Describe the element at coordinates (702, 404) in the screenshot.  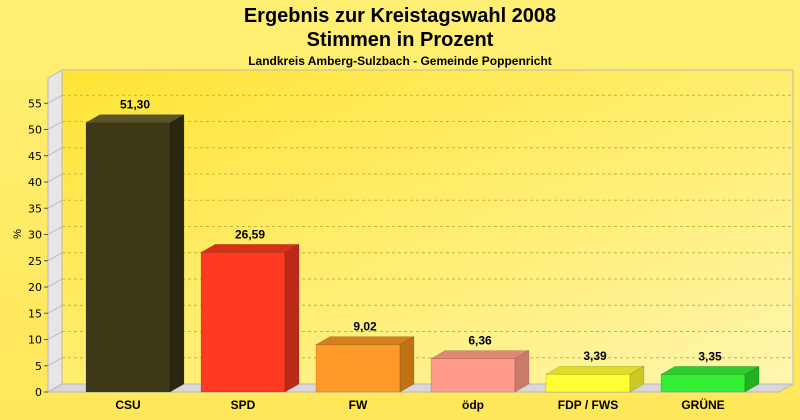
I see `x-tick-label: GRÜNE` at that location.